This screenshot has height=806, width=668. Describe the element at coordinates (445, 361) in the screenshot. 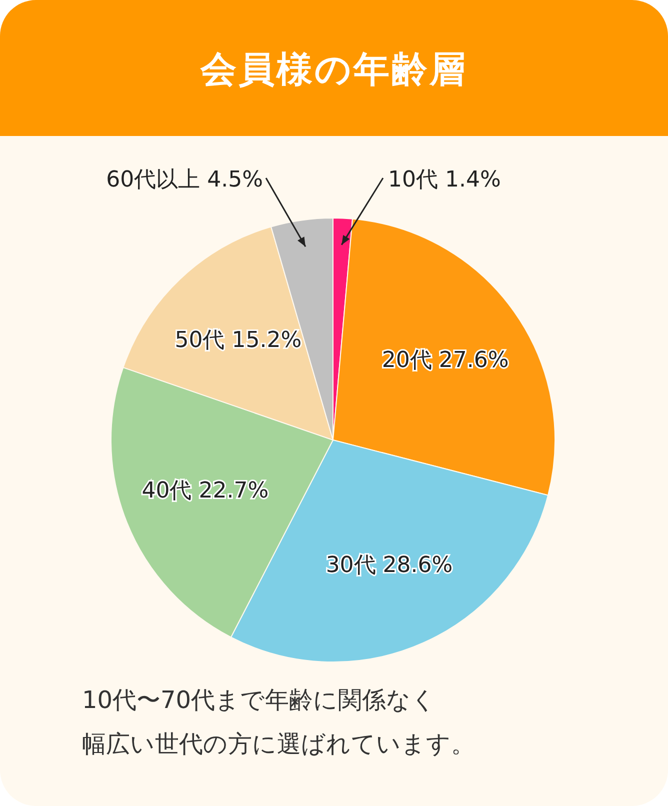

I see `slice-label: 20代 27.6%` at that location.